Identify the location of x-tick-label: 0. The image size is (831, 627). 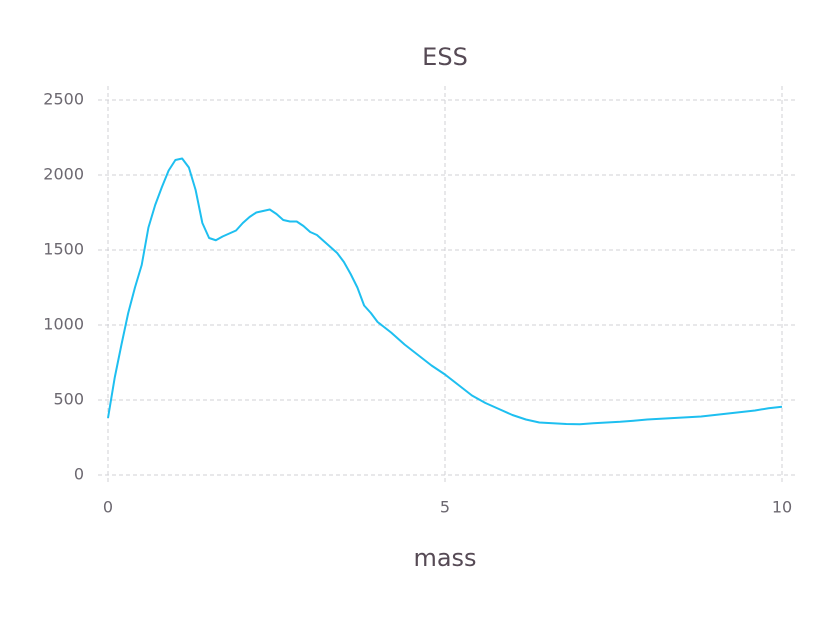
(108, 507).